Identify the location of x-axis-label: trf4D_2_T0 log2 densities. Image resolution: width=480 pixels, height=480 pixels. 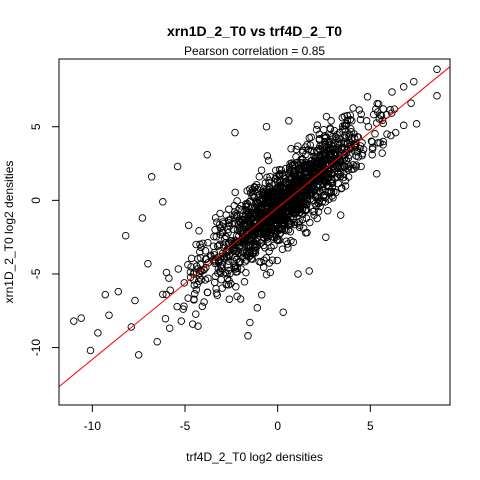
(254, 457).